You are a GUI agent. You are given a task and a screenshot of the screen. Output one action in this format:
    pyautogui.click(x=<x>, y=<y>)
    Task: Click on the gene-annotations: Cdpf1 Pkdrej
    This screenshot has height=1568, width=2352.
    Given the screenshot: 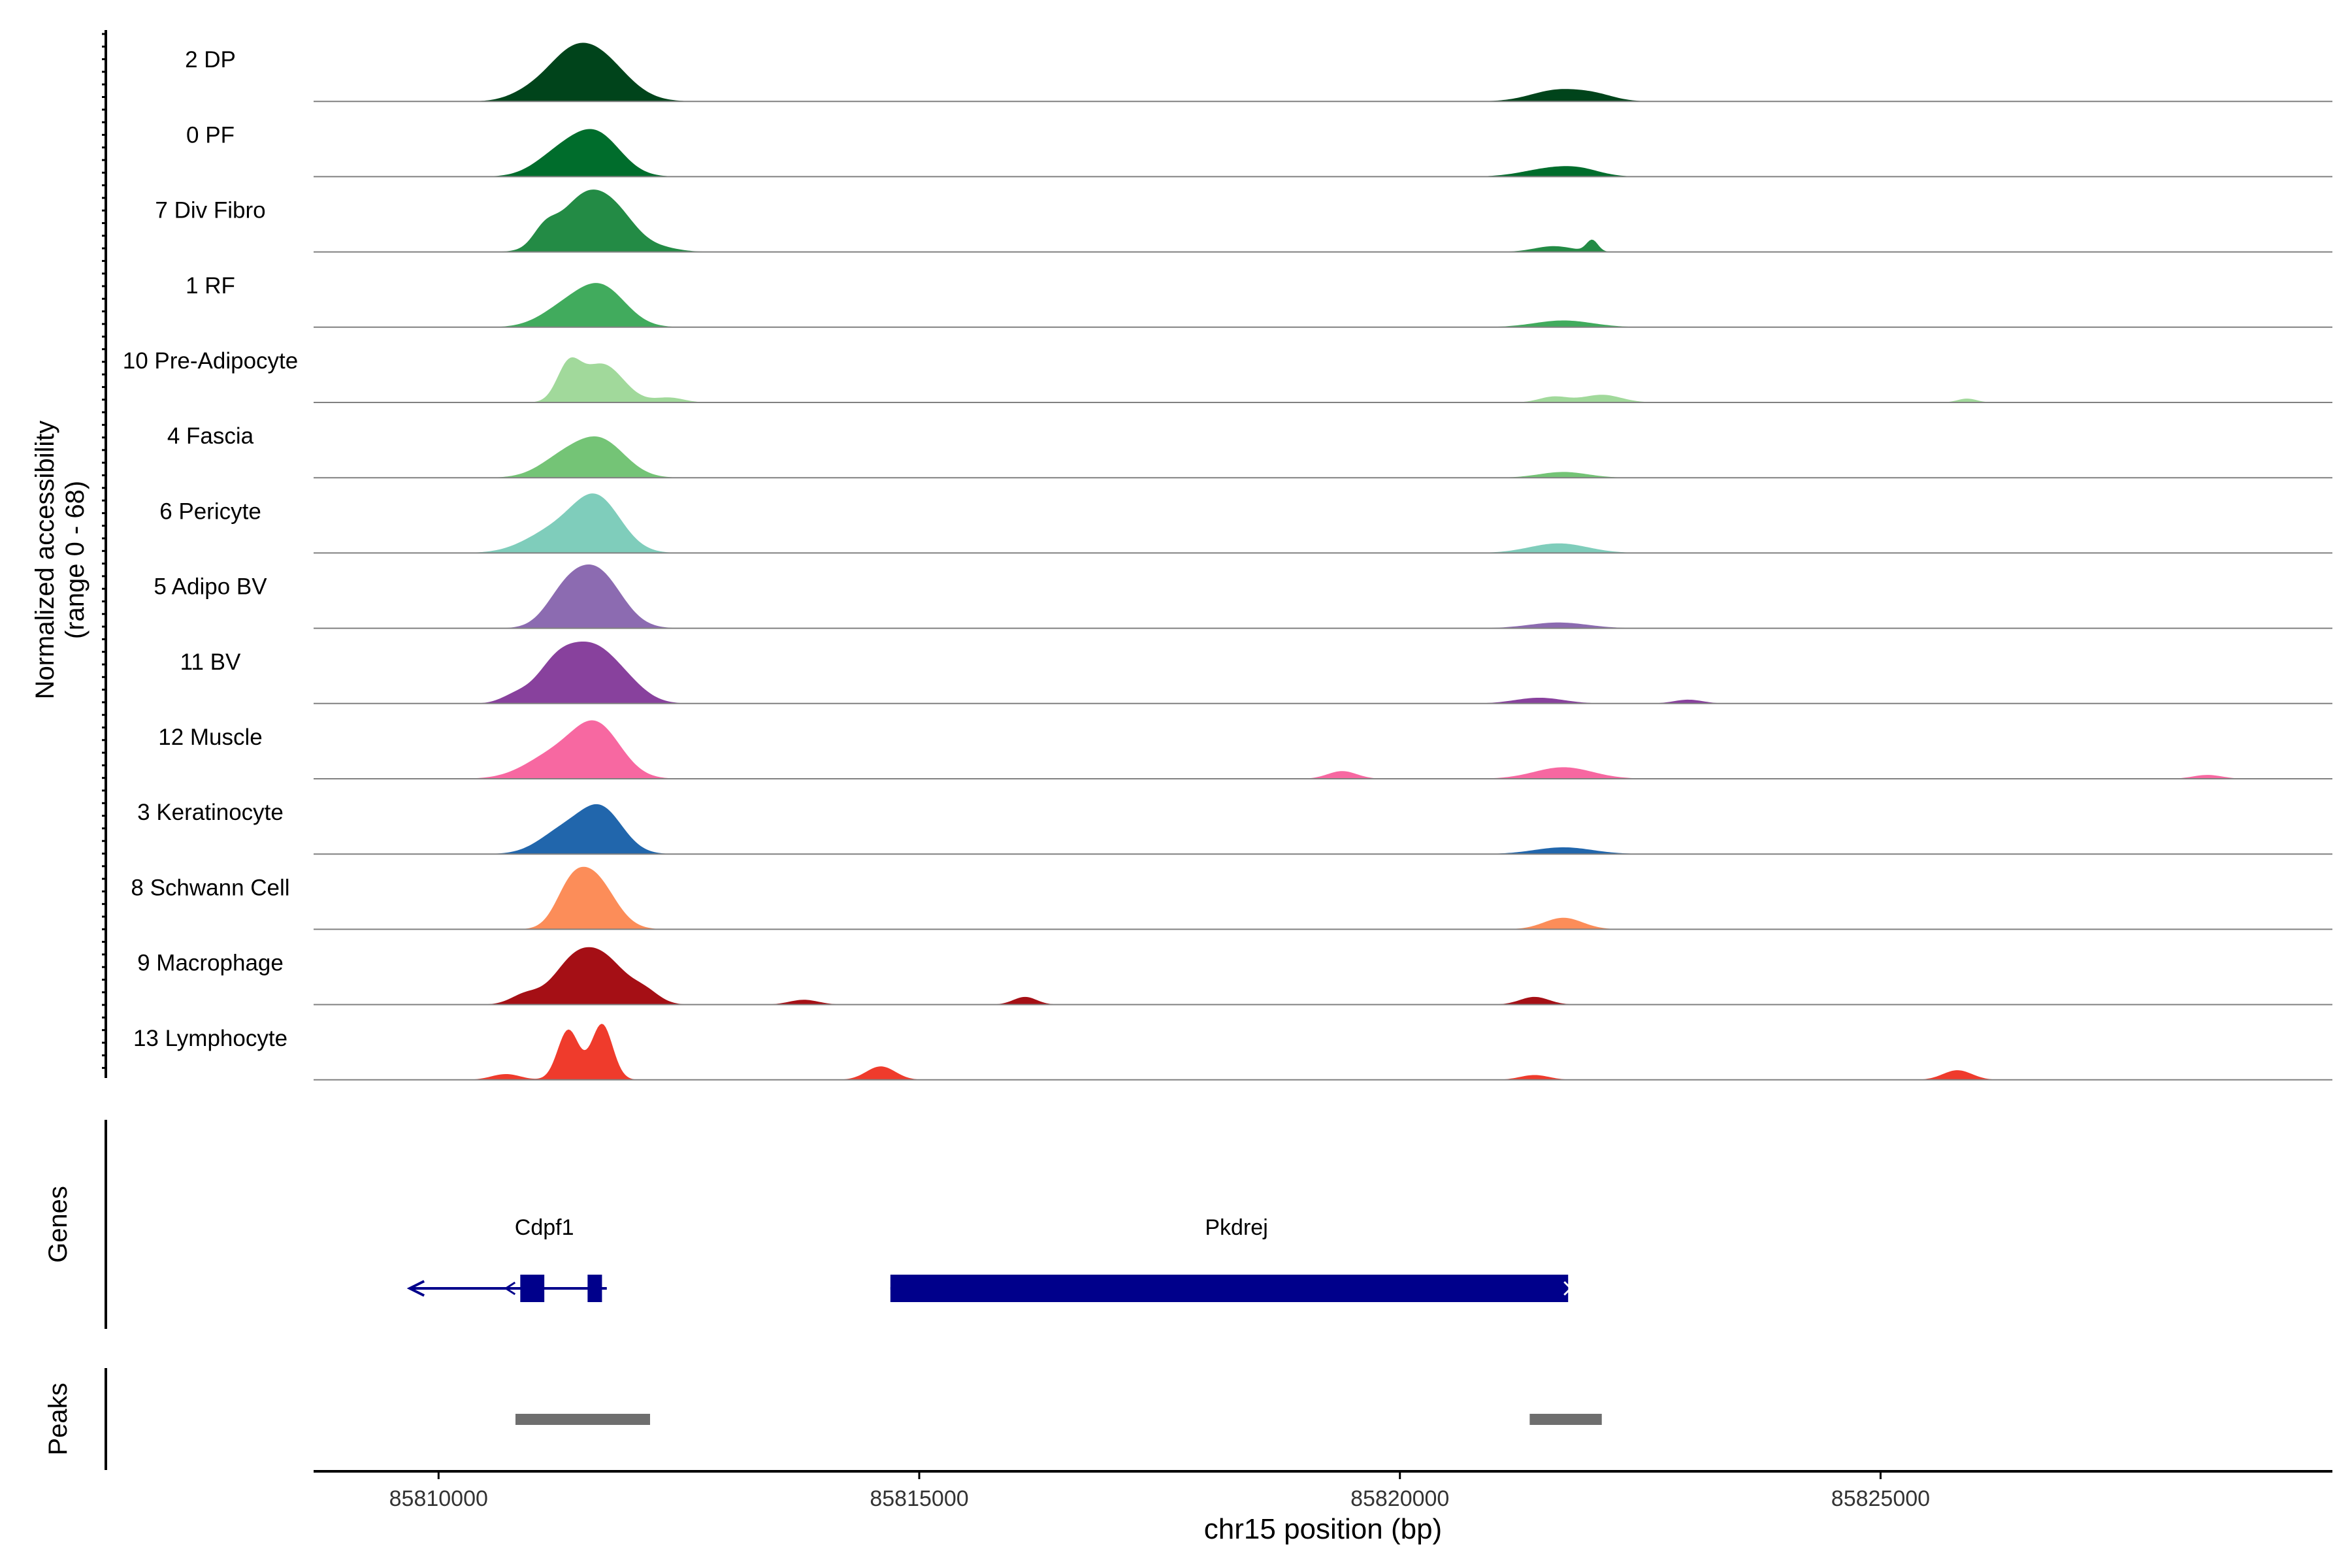 What is the action you would take?
    pyautogui.click(x=989, y=1258)
    